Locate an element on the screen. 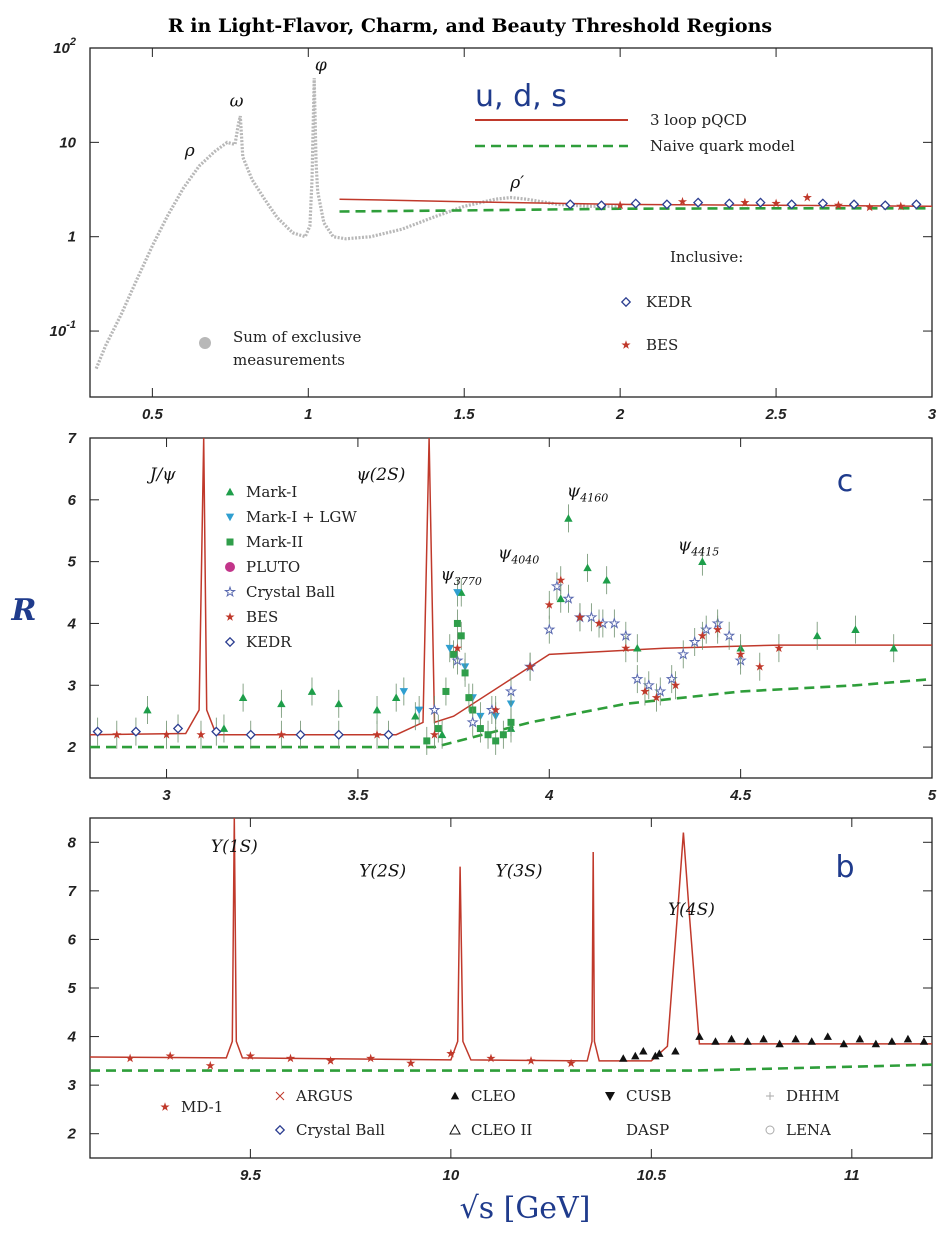  series-line is located at coordinates (635, 210).